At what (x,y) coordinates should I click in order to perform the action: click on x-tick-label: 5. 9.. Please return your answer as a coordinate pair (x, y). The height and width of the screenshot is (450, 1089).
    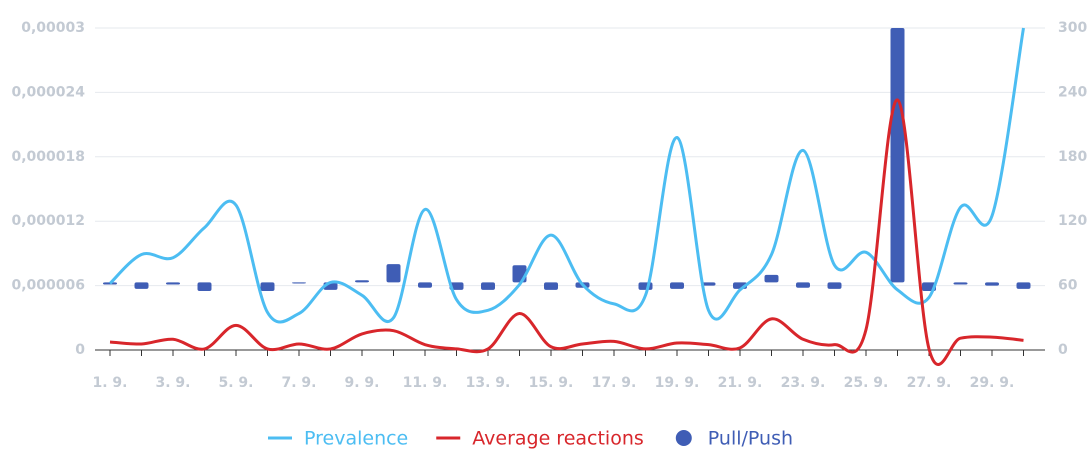
    Looking at the image, I should click on (236, 383).